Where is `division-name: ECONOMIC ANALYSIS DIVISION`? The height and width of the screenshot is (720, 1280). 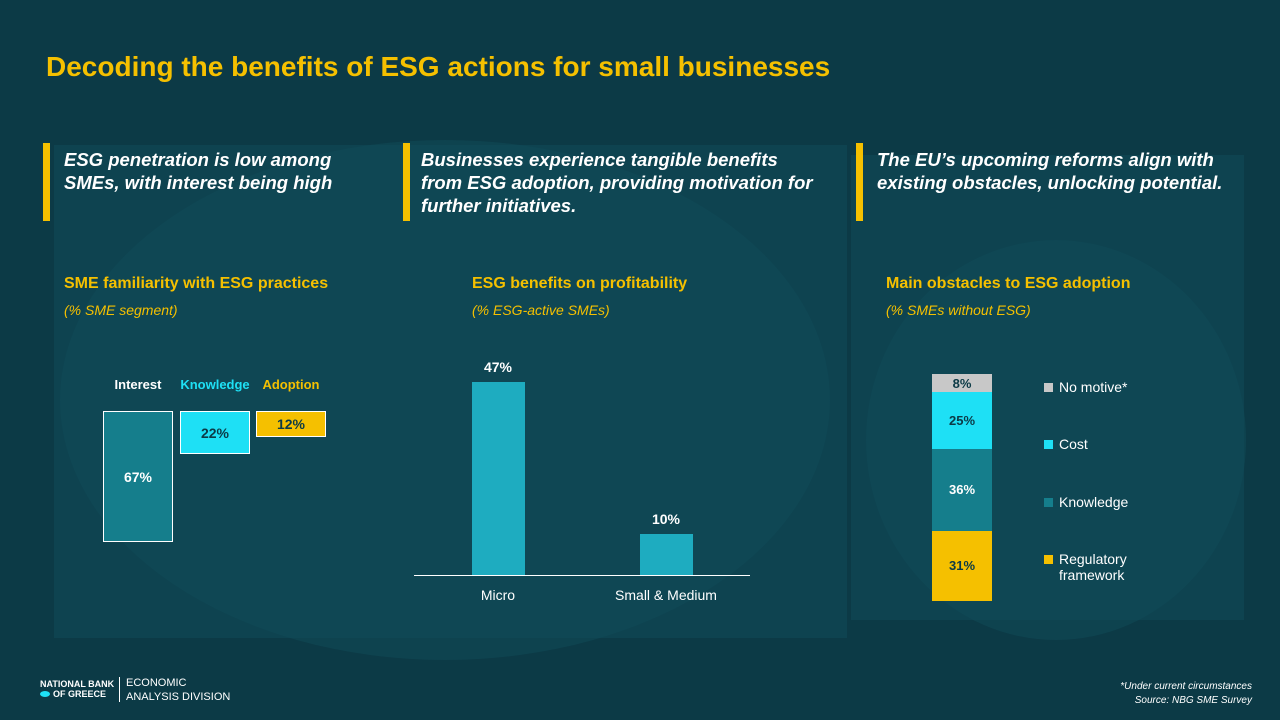
division-name: ECONOMIC ANALYSIS DIVISION is located at coordinates (178, 690).